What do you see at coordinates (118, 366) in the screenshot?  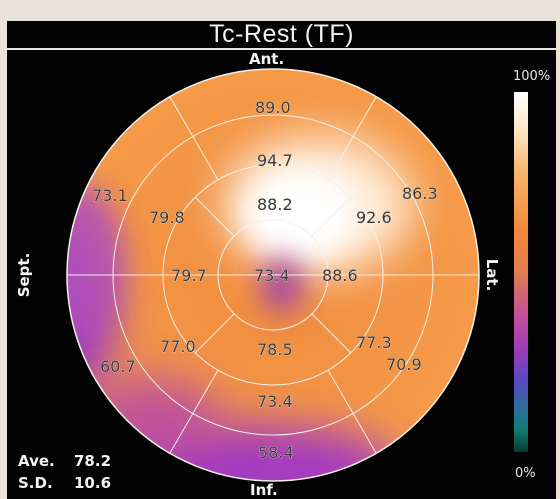 I see `segment-value: 60.7` at bounding box center [118, 366].